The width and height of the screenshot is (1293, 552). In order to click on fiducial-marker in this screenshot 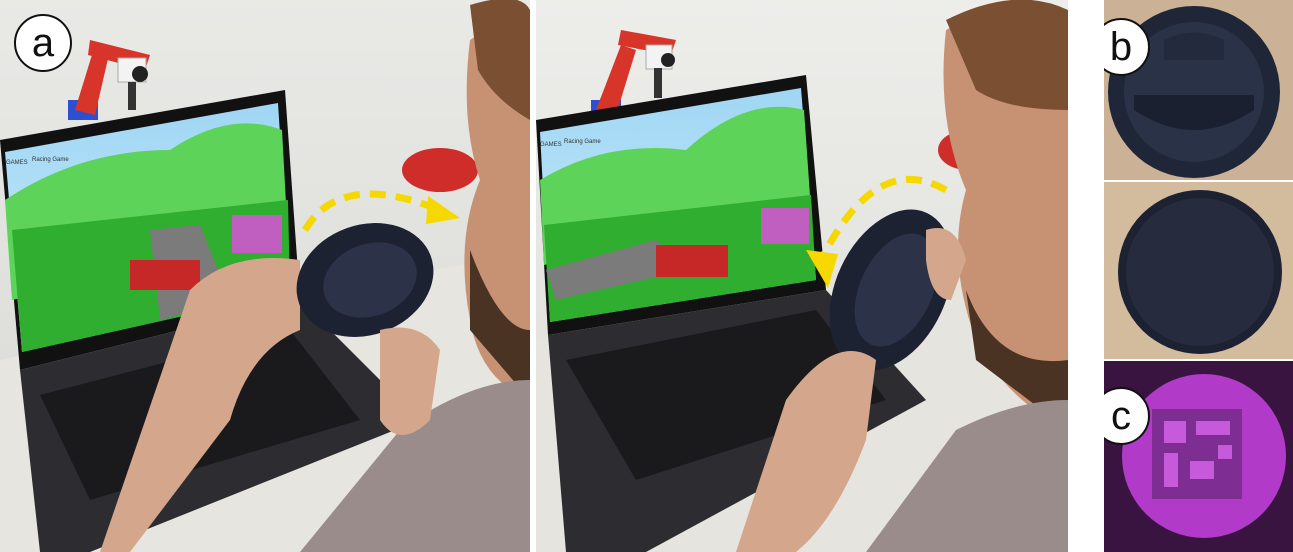, I will do `click(1197, 454)`.